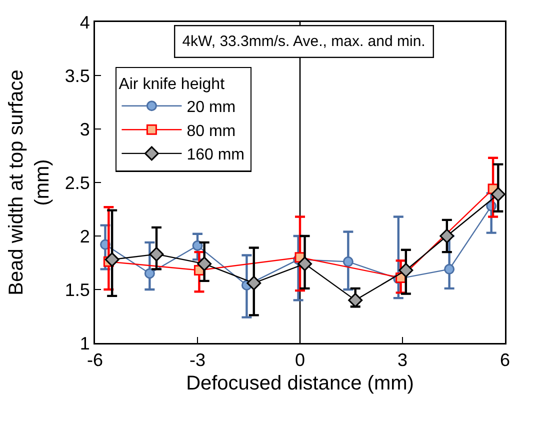 This screenshot has height=421, width=533. What do you see at coordinates (304, 41) in the screenshot?
I see `annotation: 4kW, 33.3mm/s. Ave., max. and min.` at bounding box center [304, 41].